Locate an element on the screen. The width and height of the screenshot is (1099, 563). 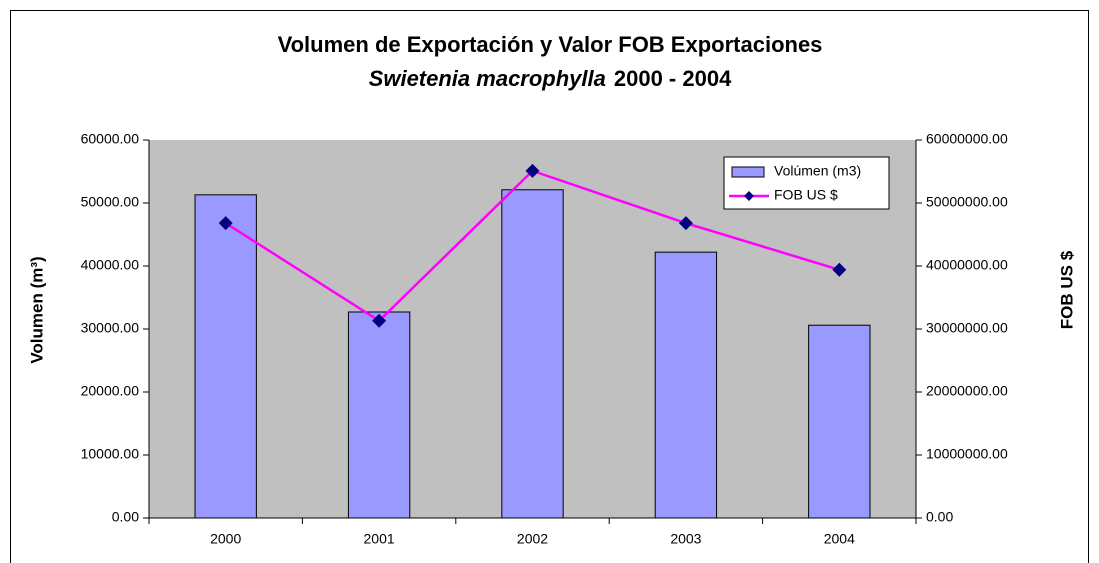
y2-tick-label: 10000000.00 is located at coordinates (967, 454).